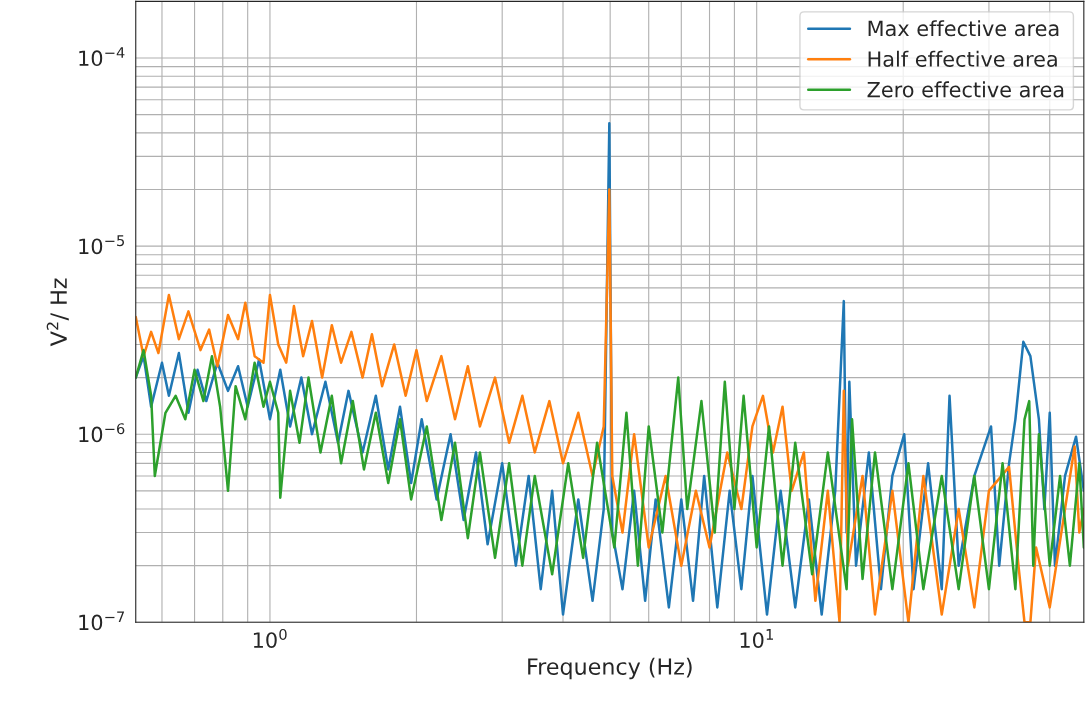 This screenshot has width=1086, height=712. I want to click on x-axis-title: Frequency (Hz), so click(610, 668).